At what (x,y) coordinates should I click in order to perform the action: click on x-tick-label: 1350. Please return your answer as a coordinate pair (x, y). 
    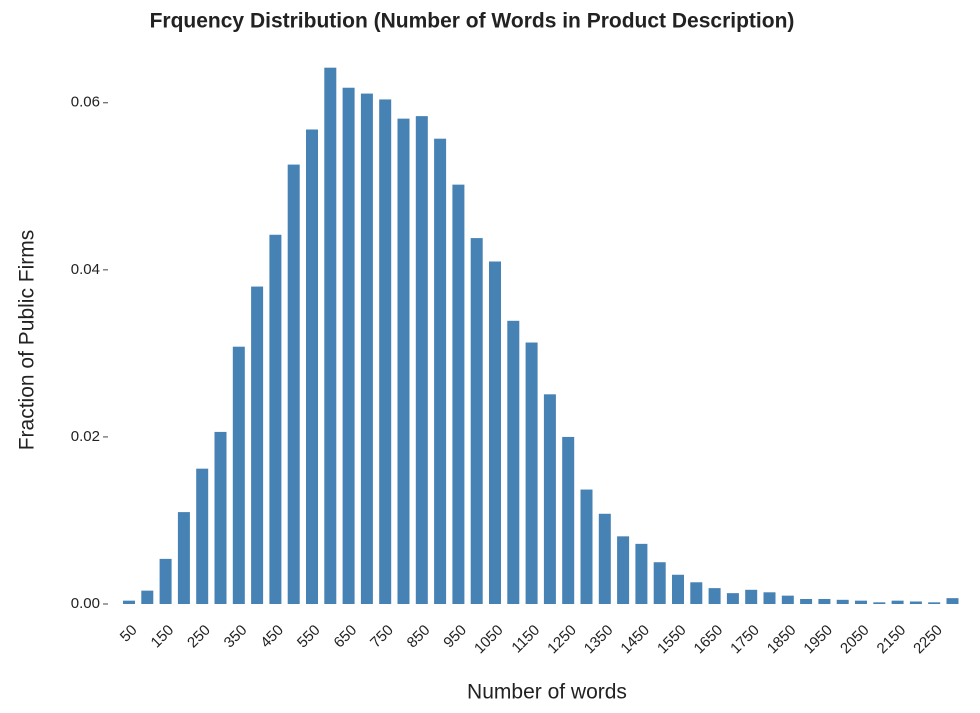
    Looking at the image, I should click on (599, 640).